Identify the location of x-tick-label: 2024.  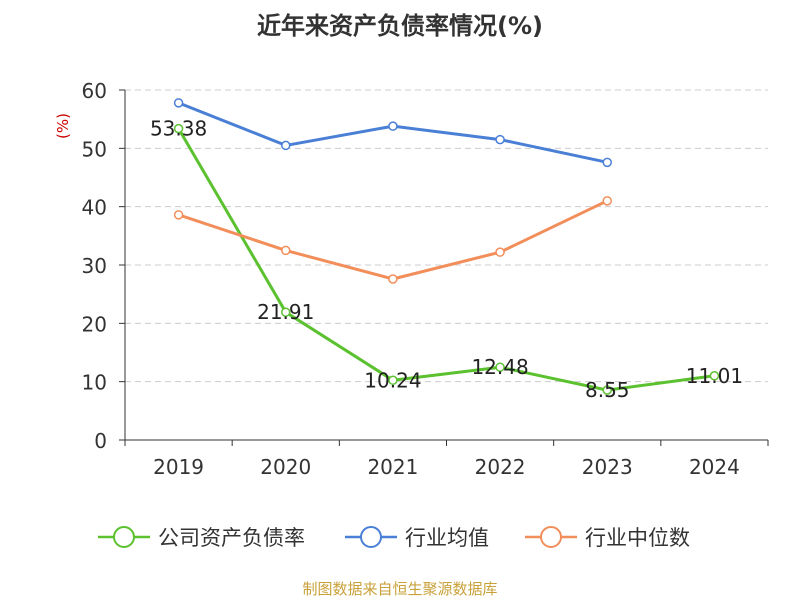
(714, 467).